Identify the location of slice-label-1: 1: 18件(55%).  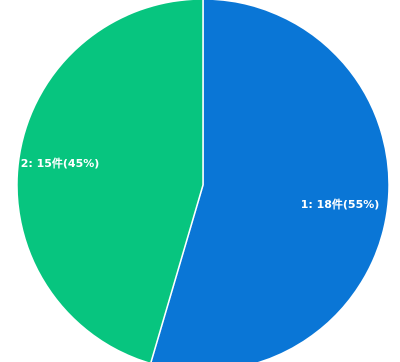
(340, 204).